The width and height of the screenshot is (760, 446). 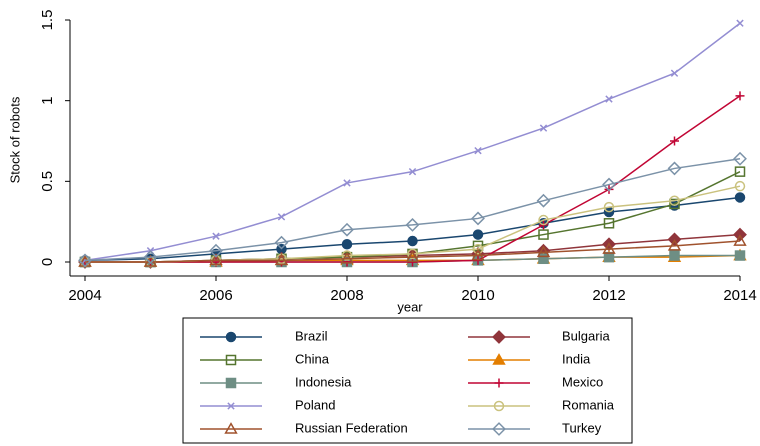 I want to click on legend-label: Brazil, so click(x=311, y=335).